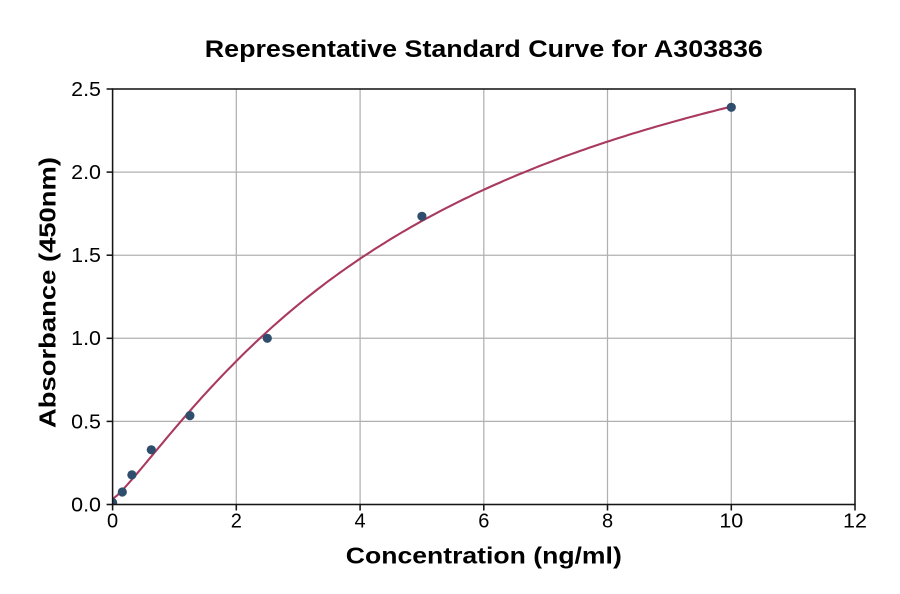 This screenshot has width=900, height=594. Describe the element at coordinates (86, 256) in the screenshot. I see `svg-text: 1.5` at that location.